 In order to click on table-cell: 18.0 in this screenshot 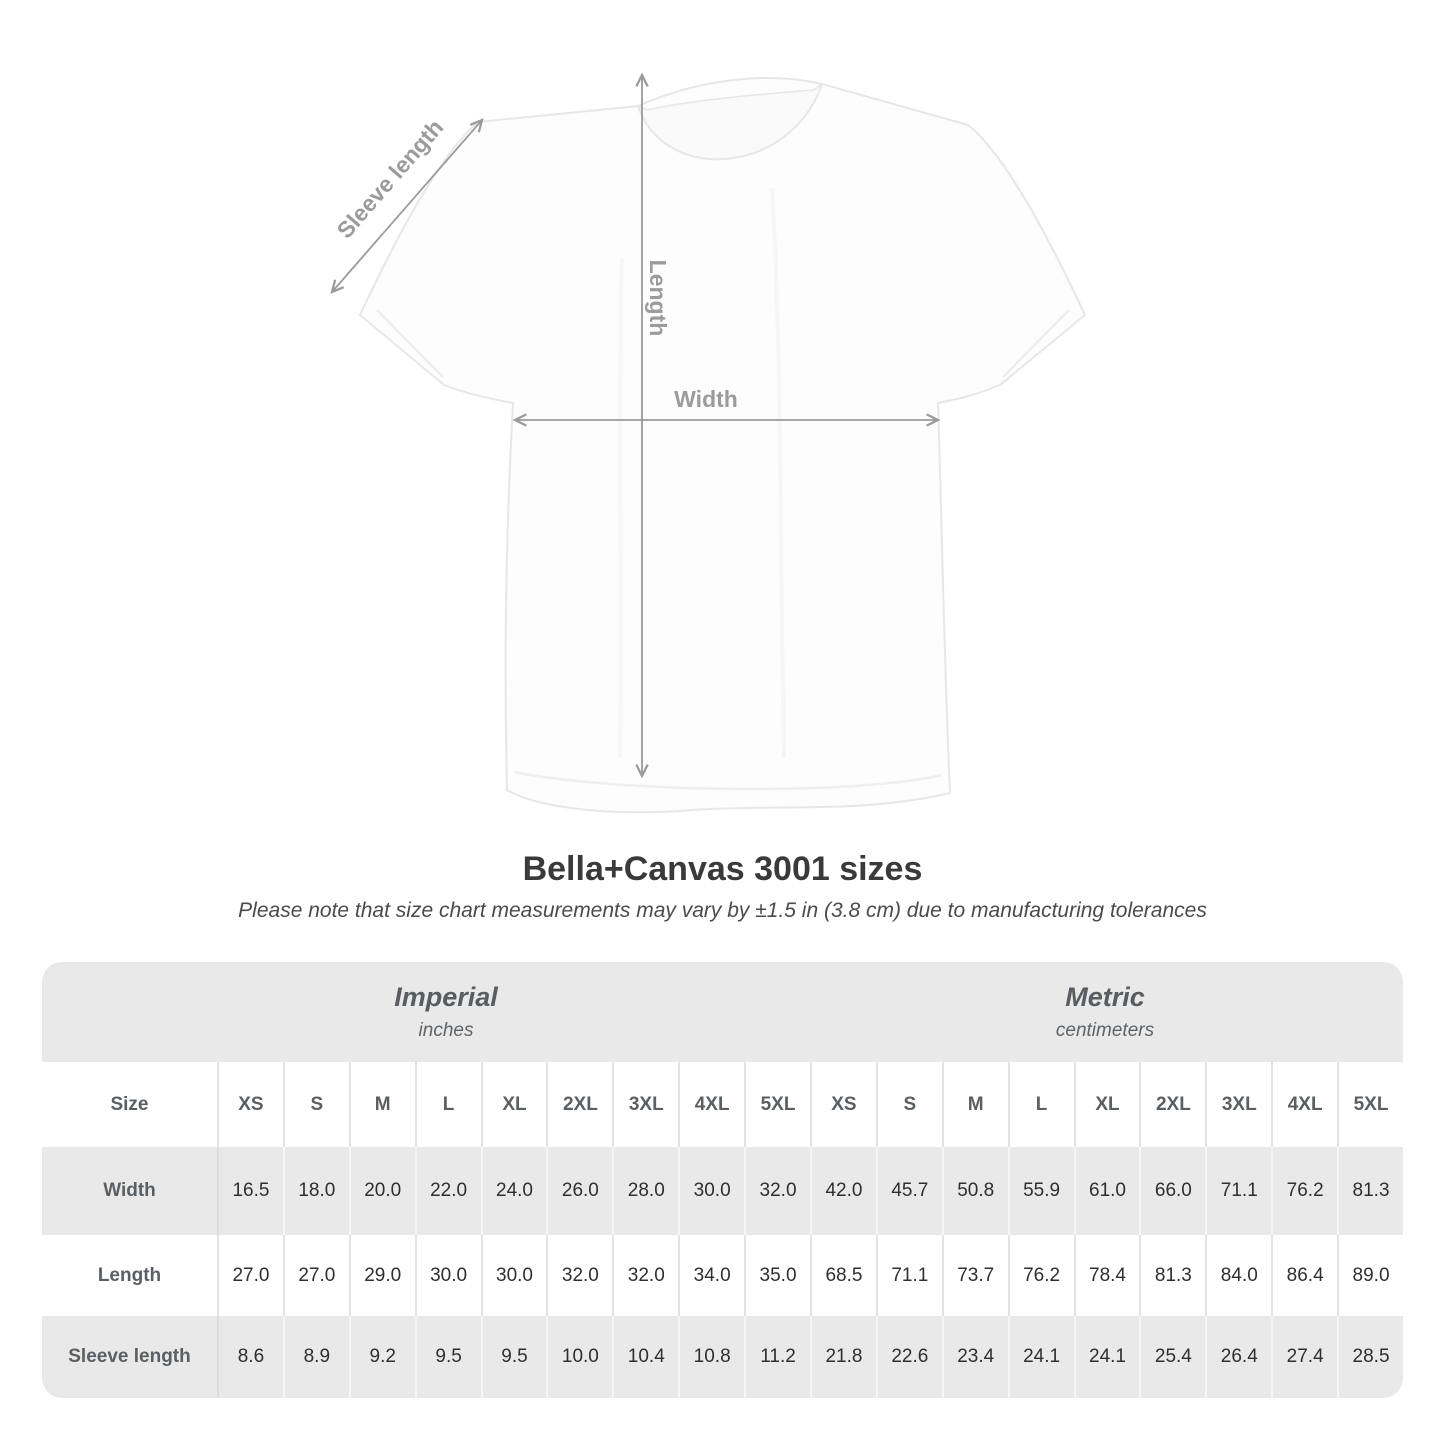, I will do `click(315, 1191)`.